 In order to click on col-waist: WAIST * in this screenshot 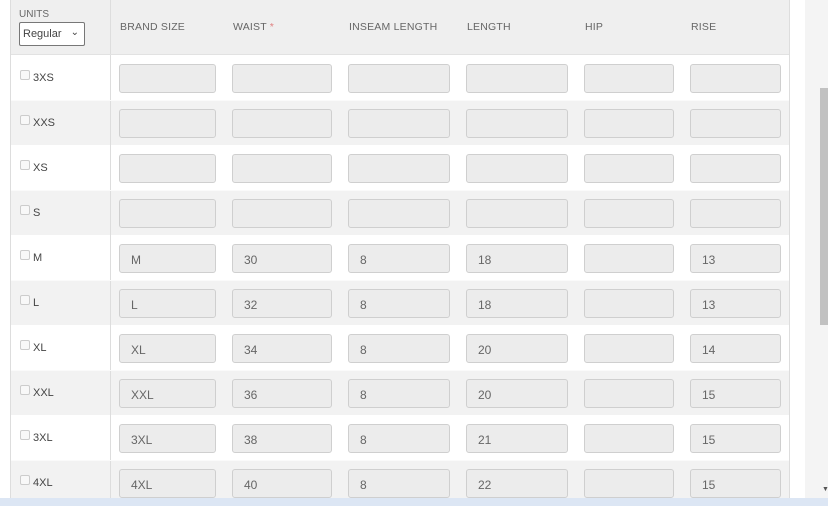, I will do `click(253, 27)`.